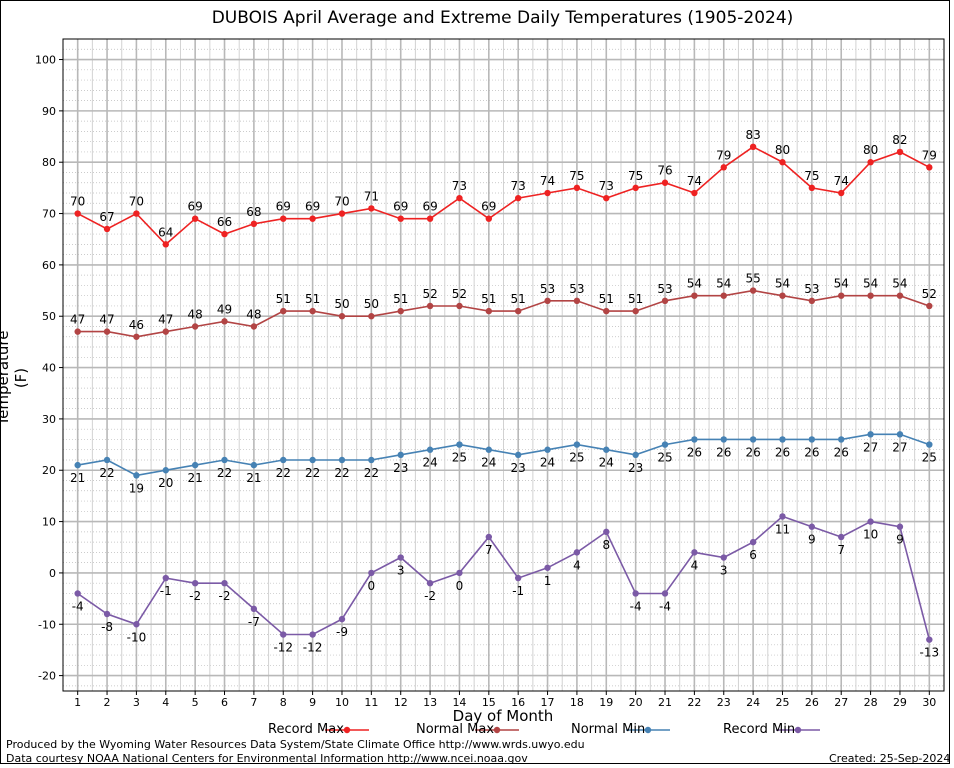 This screenshot has height=768, width=954. Describe the element at coordinates (811, 452) in the screenshot. I see `normal-min-data-label: 26` at that location.